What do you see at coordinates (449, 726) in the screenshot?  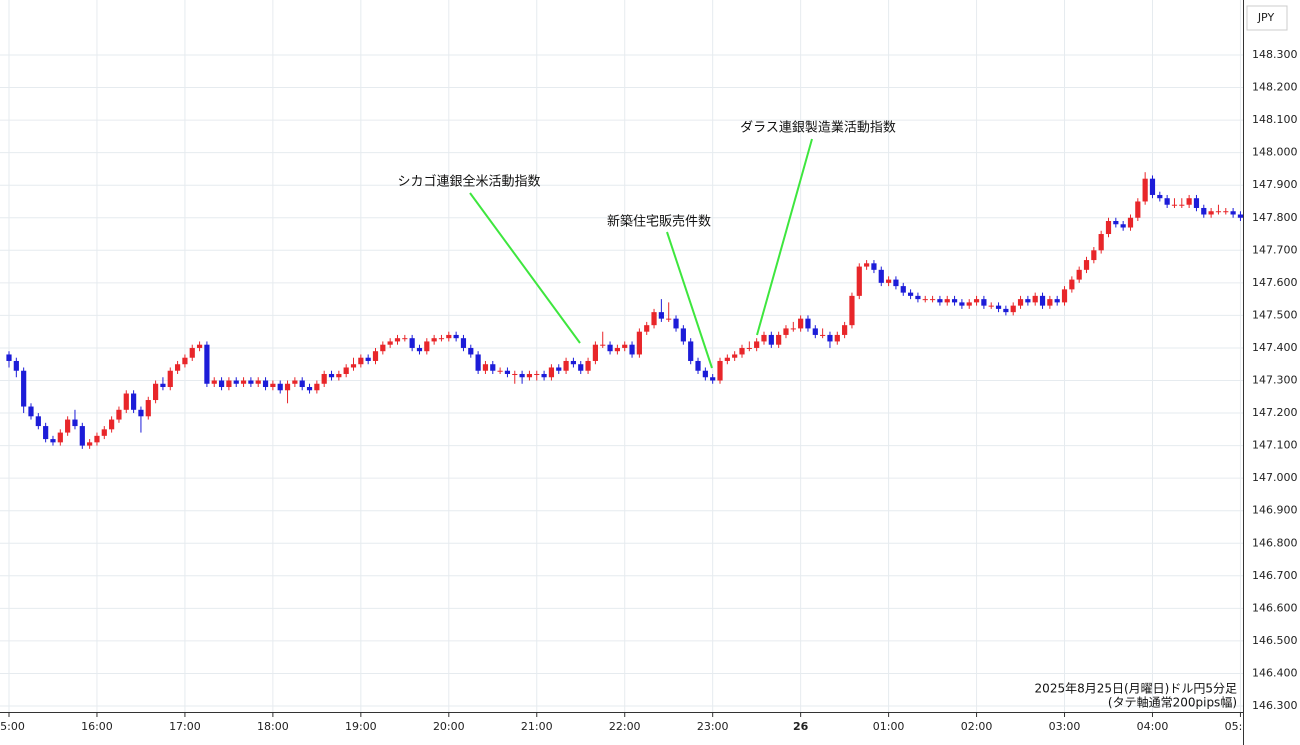 I see `x-tick-label: 20:00` at bounding box center [449, 726].